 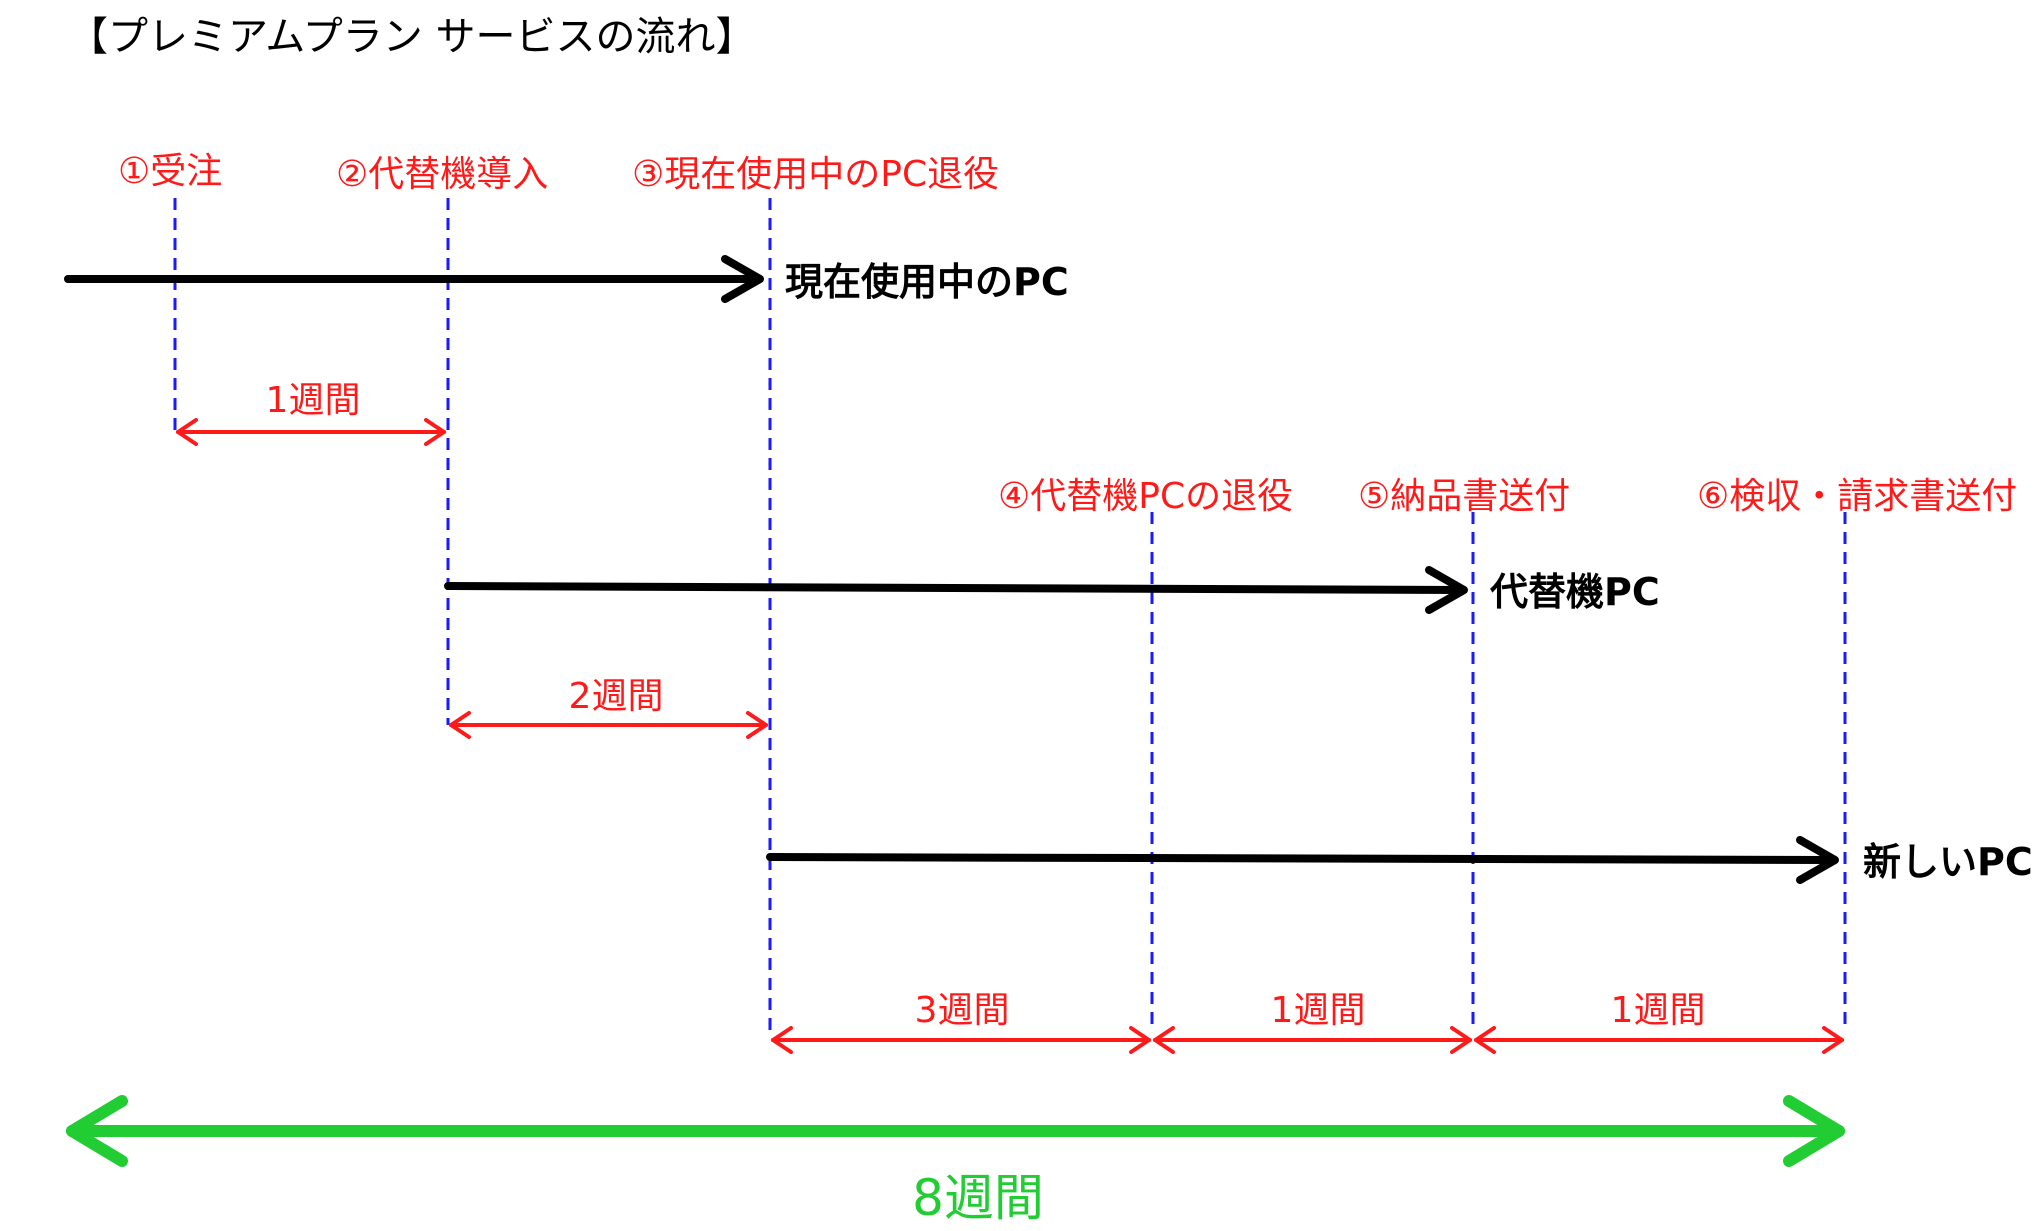 I want to click on event-label-loaner-retire: ④代替機PCの退役, so click(x=1145, y=496).